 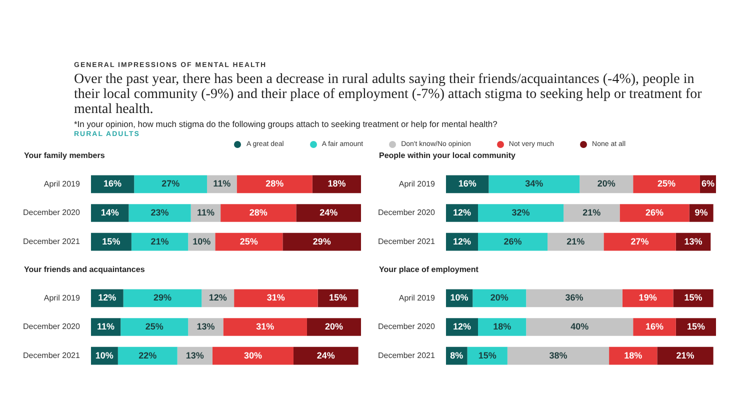 I want to click on chart-title: Your place of employment, so click(x=429, y=270).